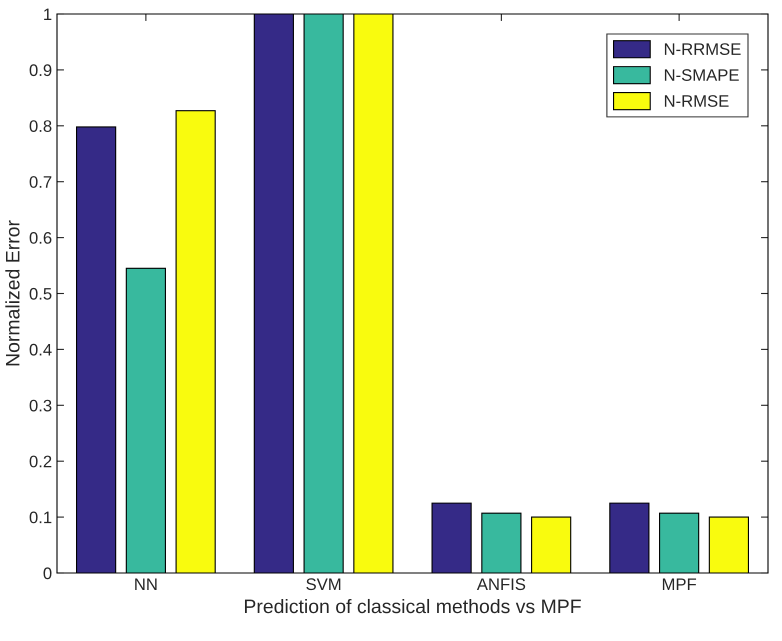 The height and width of the screenshot is (641, 782). I want to click on y-tick-label: 0.7, so click(41, 182).